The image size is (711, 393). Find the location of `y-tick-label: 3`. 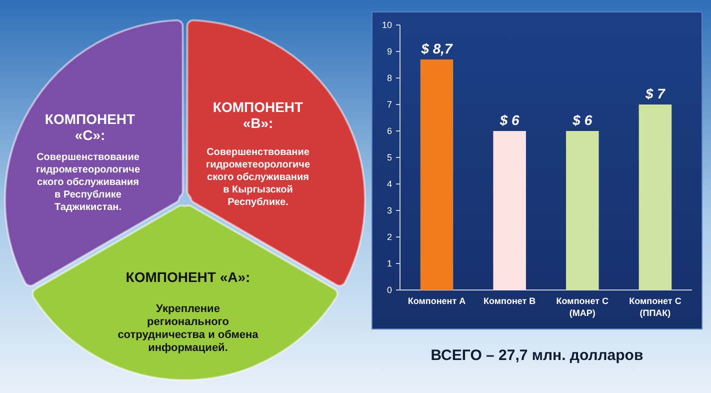

y-tick-label: 3 is located at coordinates (389, 211).